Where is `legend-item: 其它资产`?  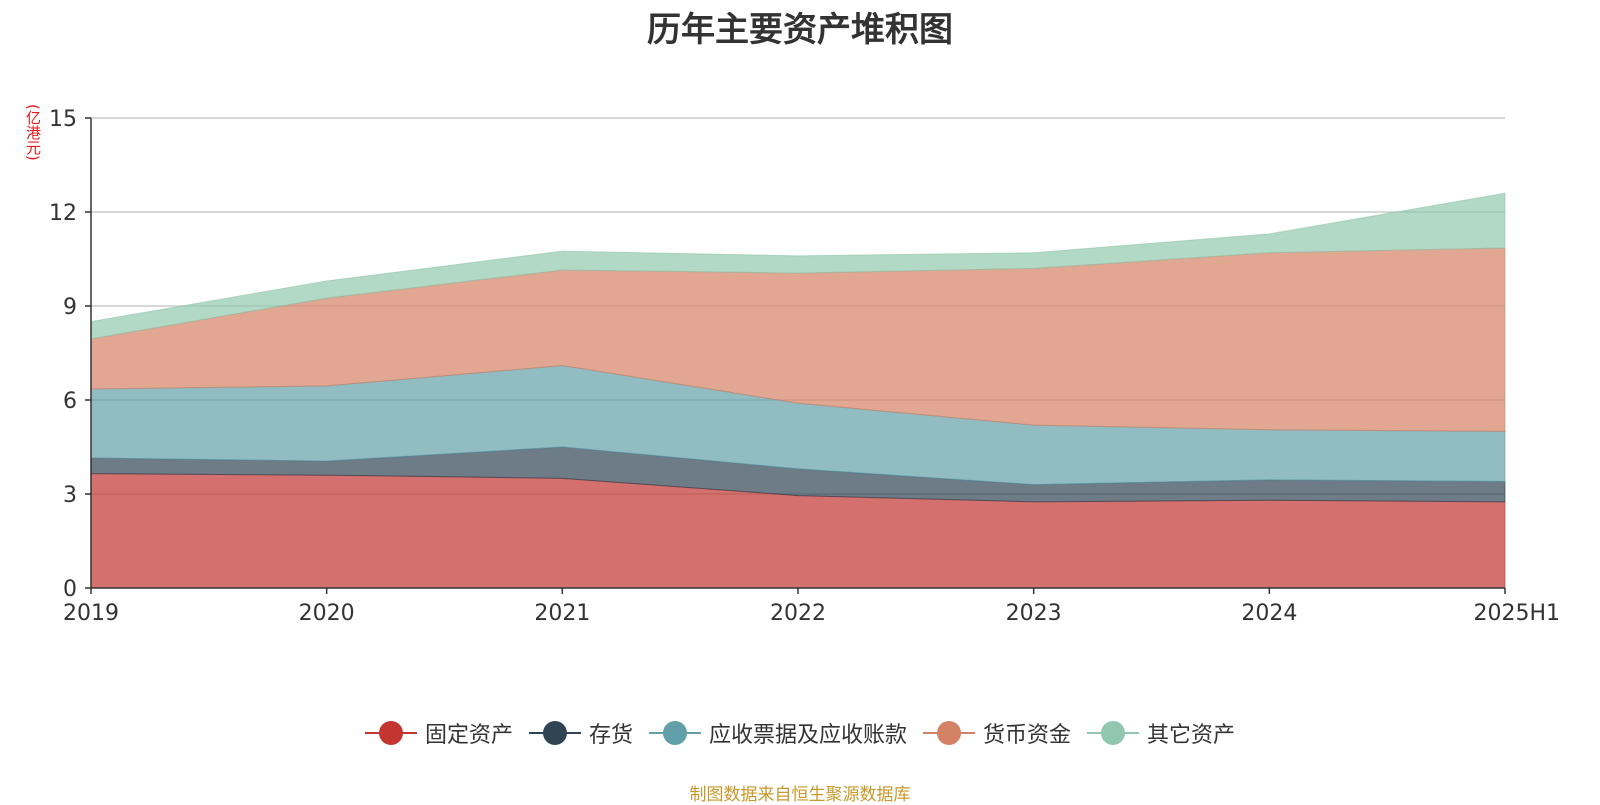 legend-item: 其它资产 is located at coordinates (1161, 733).